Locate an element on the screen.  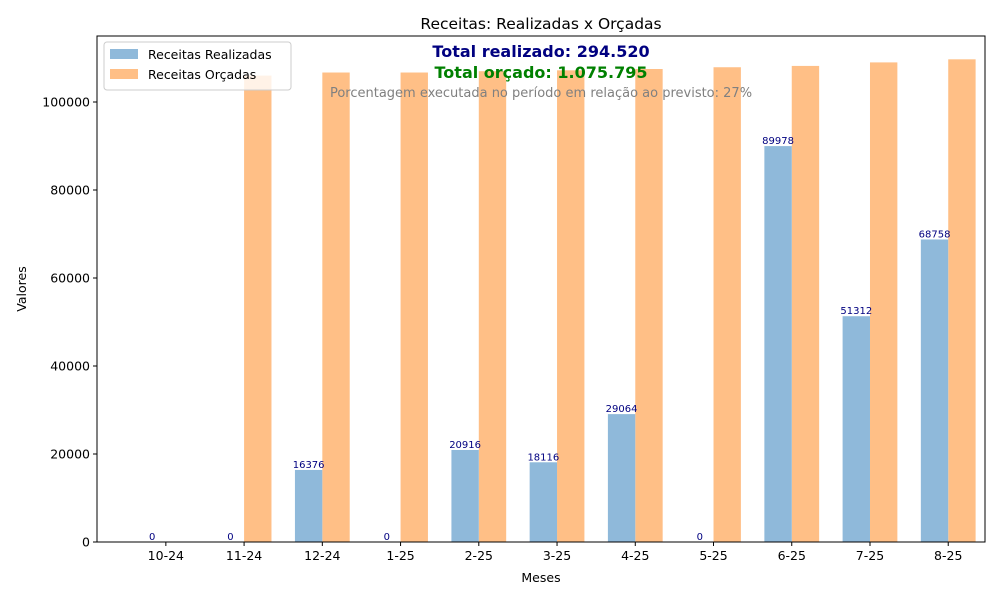
legend-label-orcadas: Receitas Orçadas is located at coordinates (202, 74).